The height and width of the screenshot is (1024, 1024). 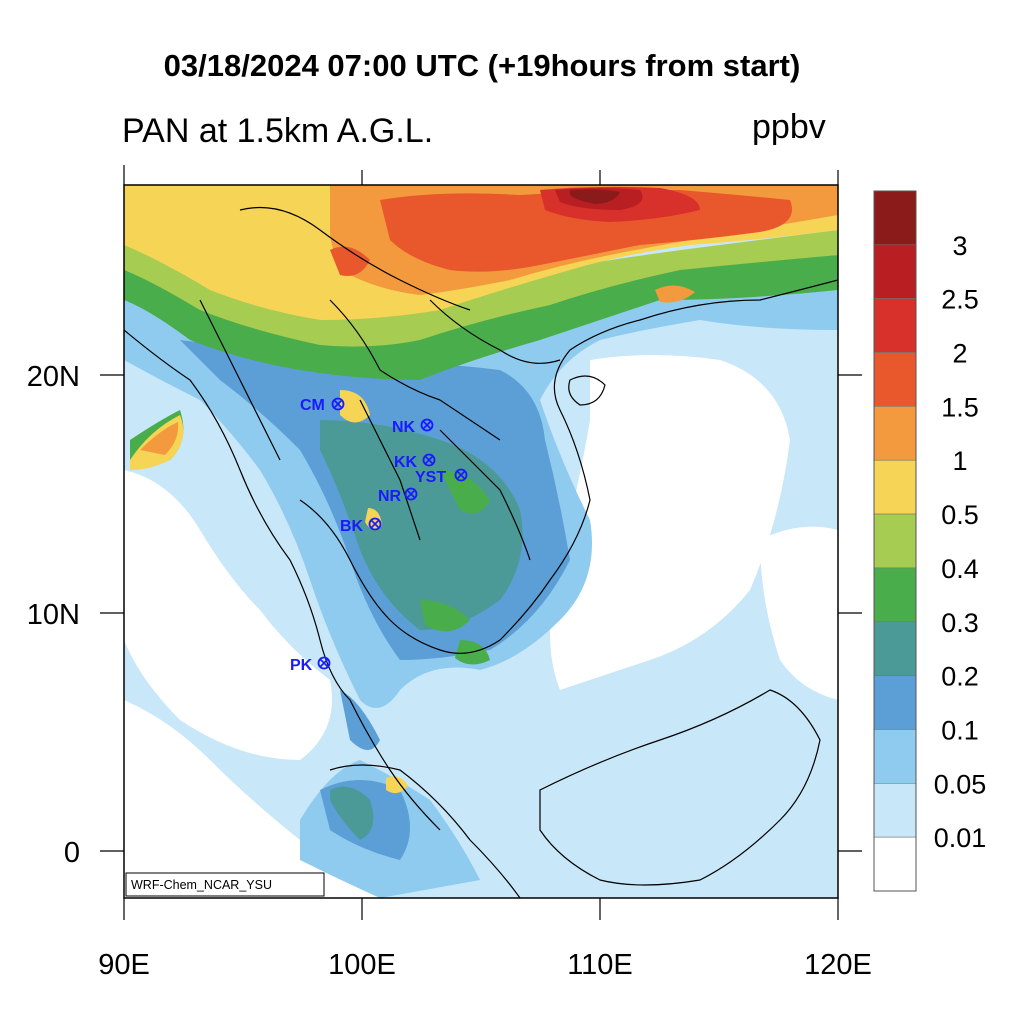 I want to click on colorbar-label: 0.01, so click(x=960, y=838).